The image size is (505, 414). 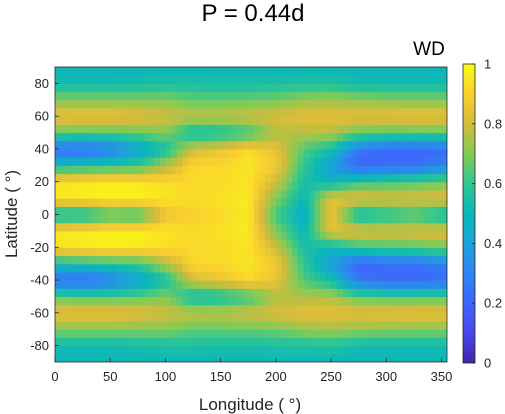 I want to click on y-axis-label: Latitude ( °), so click(x=11, y=214).